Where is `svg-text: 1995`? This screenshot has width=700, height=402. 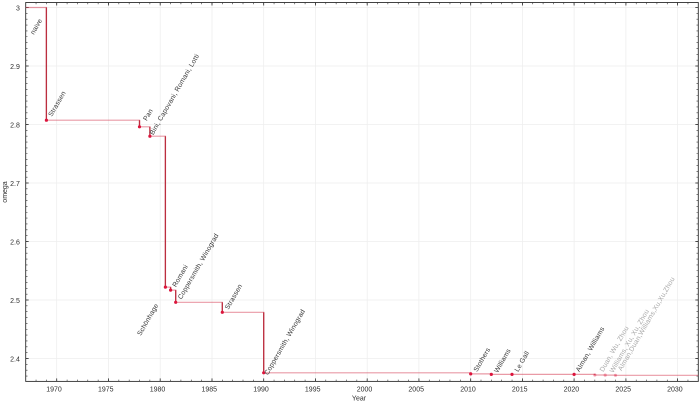
svg-text: 1995 is located at coordinates (313, 389).